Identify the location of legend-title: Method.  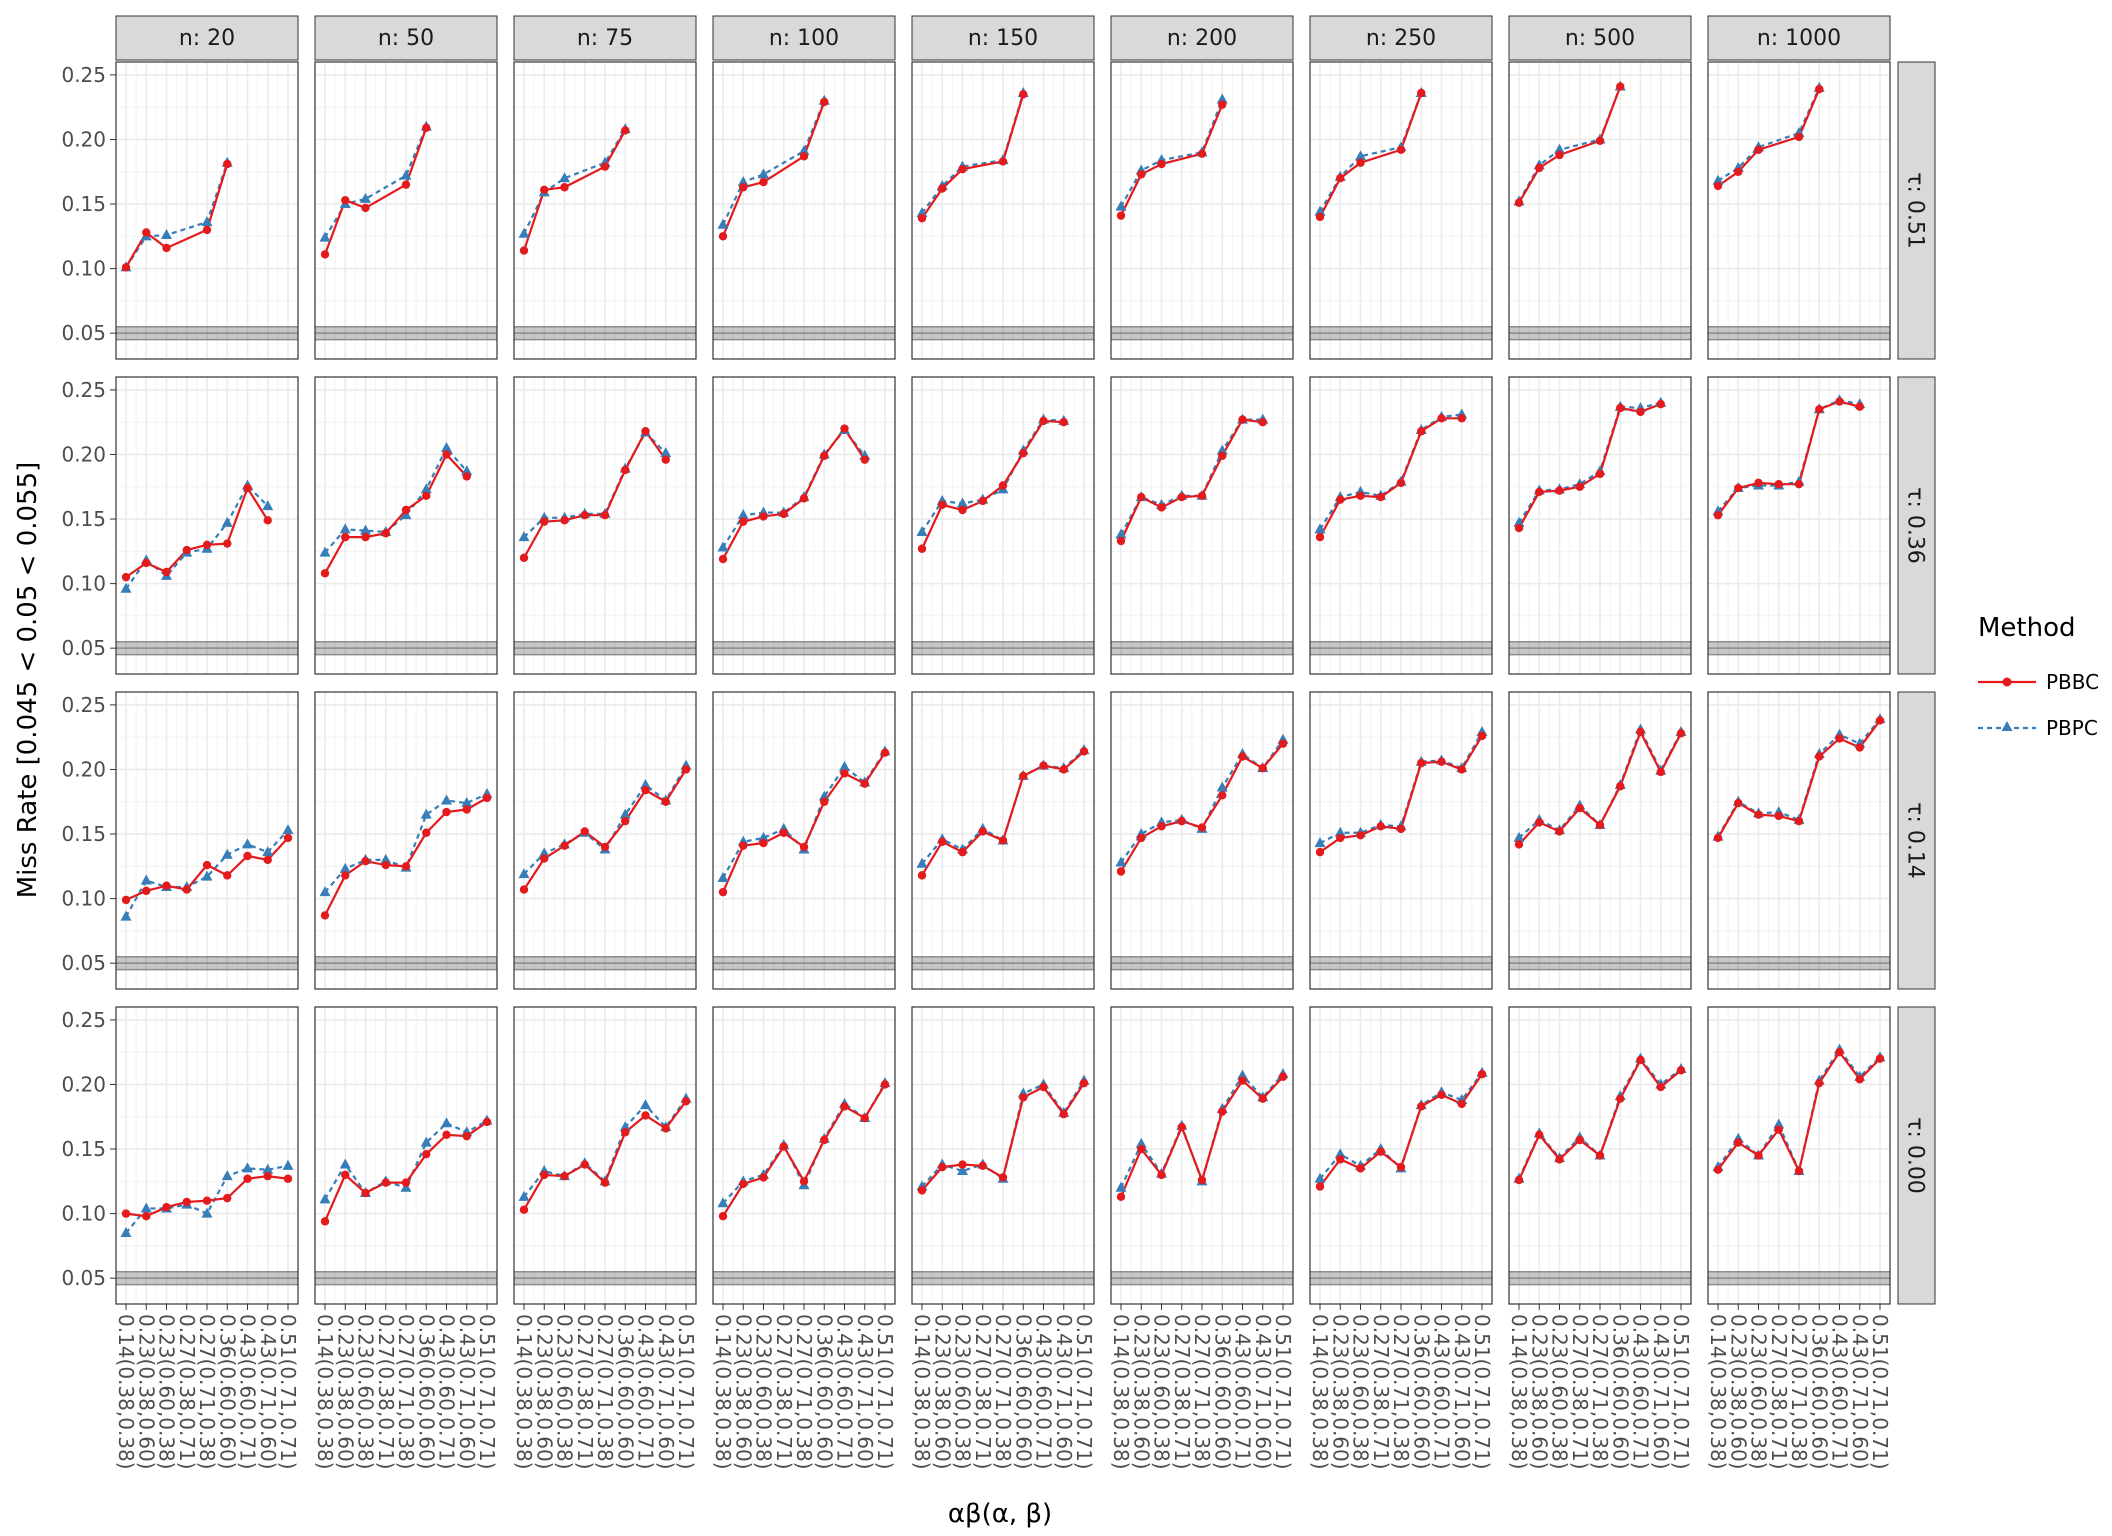
(2027, 628).